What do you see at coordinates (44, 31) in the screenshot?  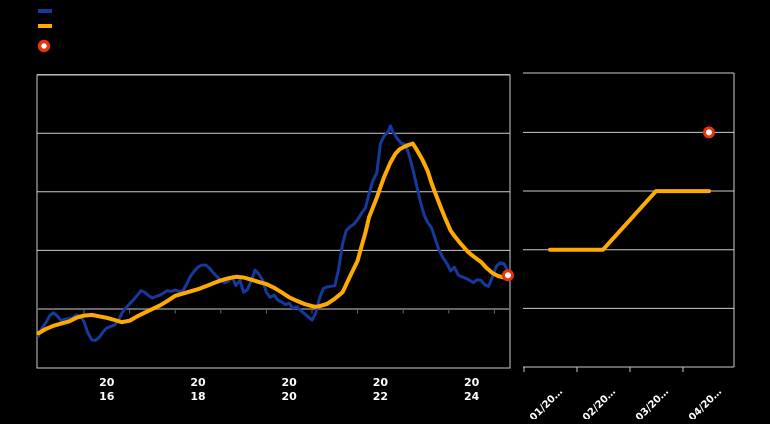 I see `legend` at bounding box center [44, 31].